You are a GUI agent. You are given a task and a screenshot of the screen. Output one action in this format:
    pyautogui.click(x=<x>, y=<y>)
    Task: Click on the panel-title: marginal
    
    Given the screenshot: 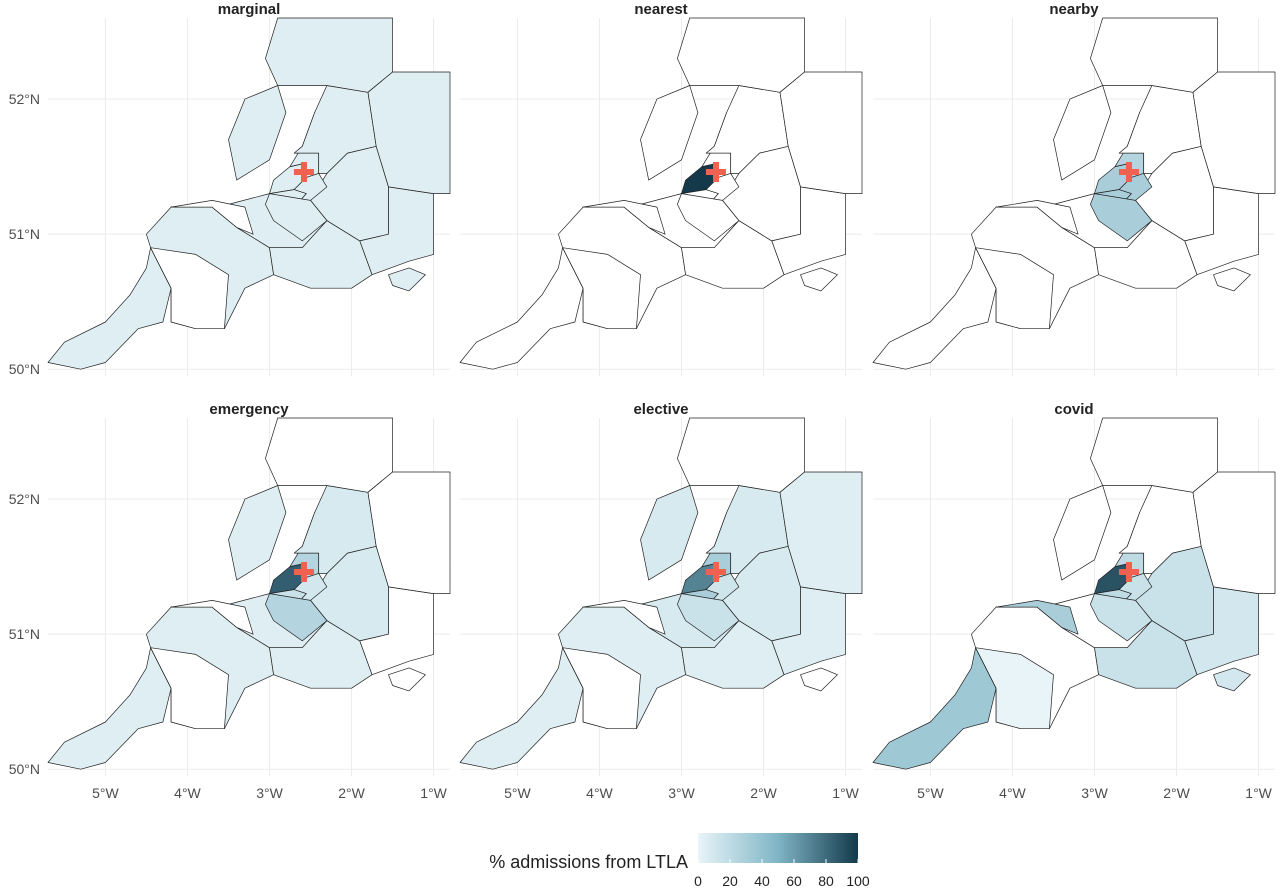 What is the action you would take?
    pyautogui.click(x=249, y=9)
    